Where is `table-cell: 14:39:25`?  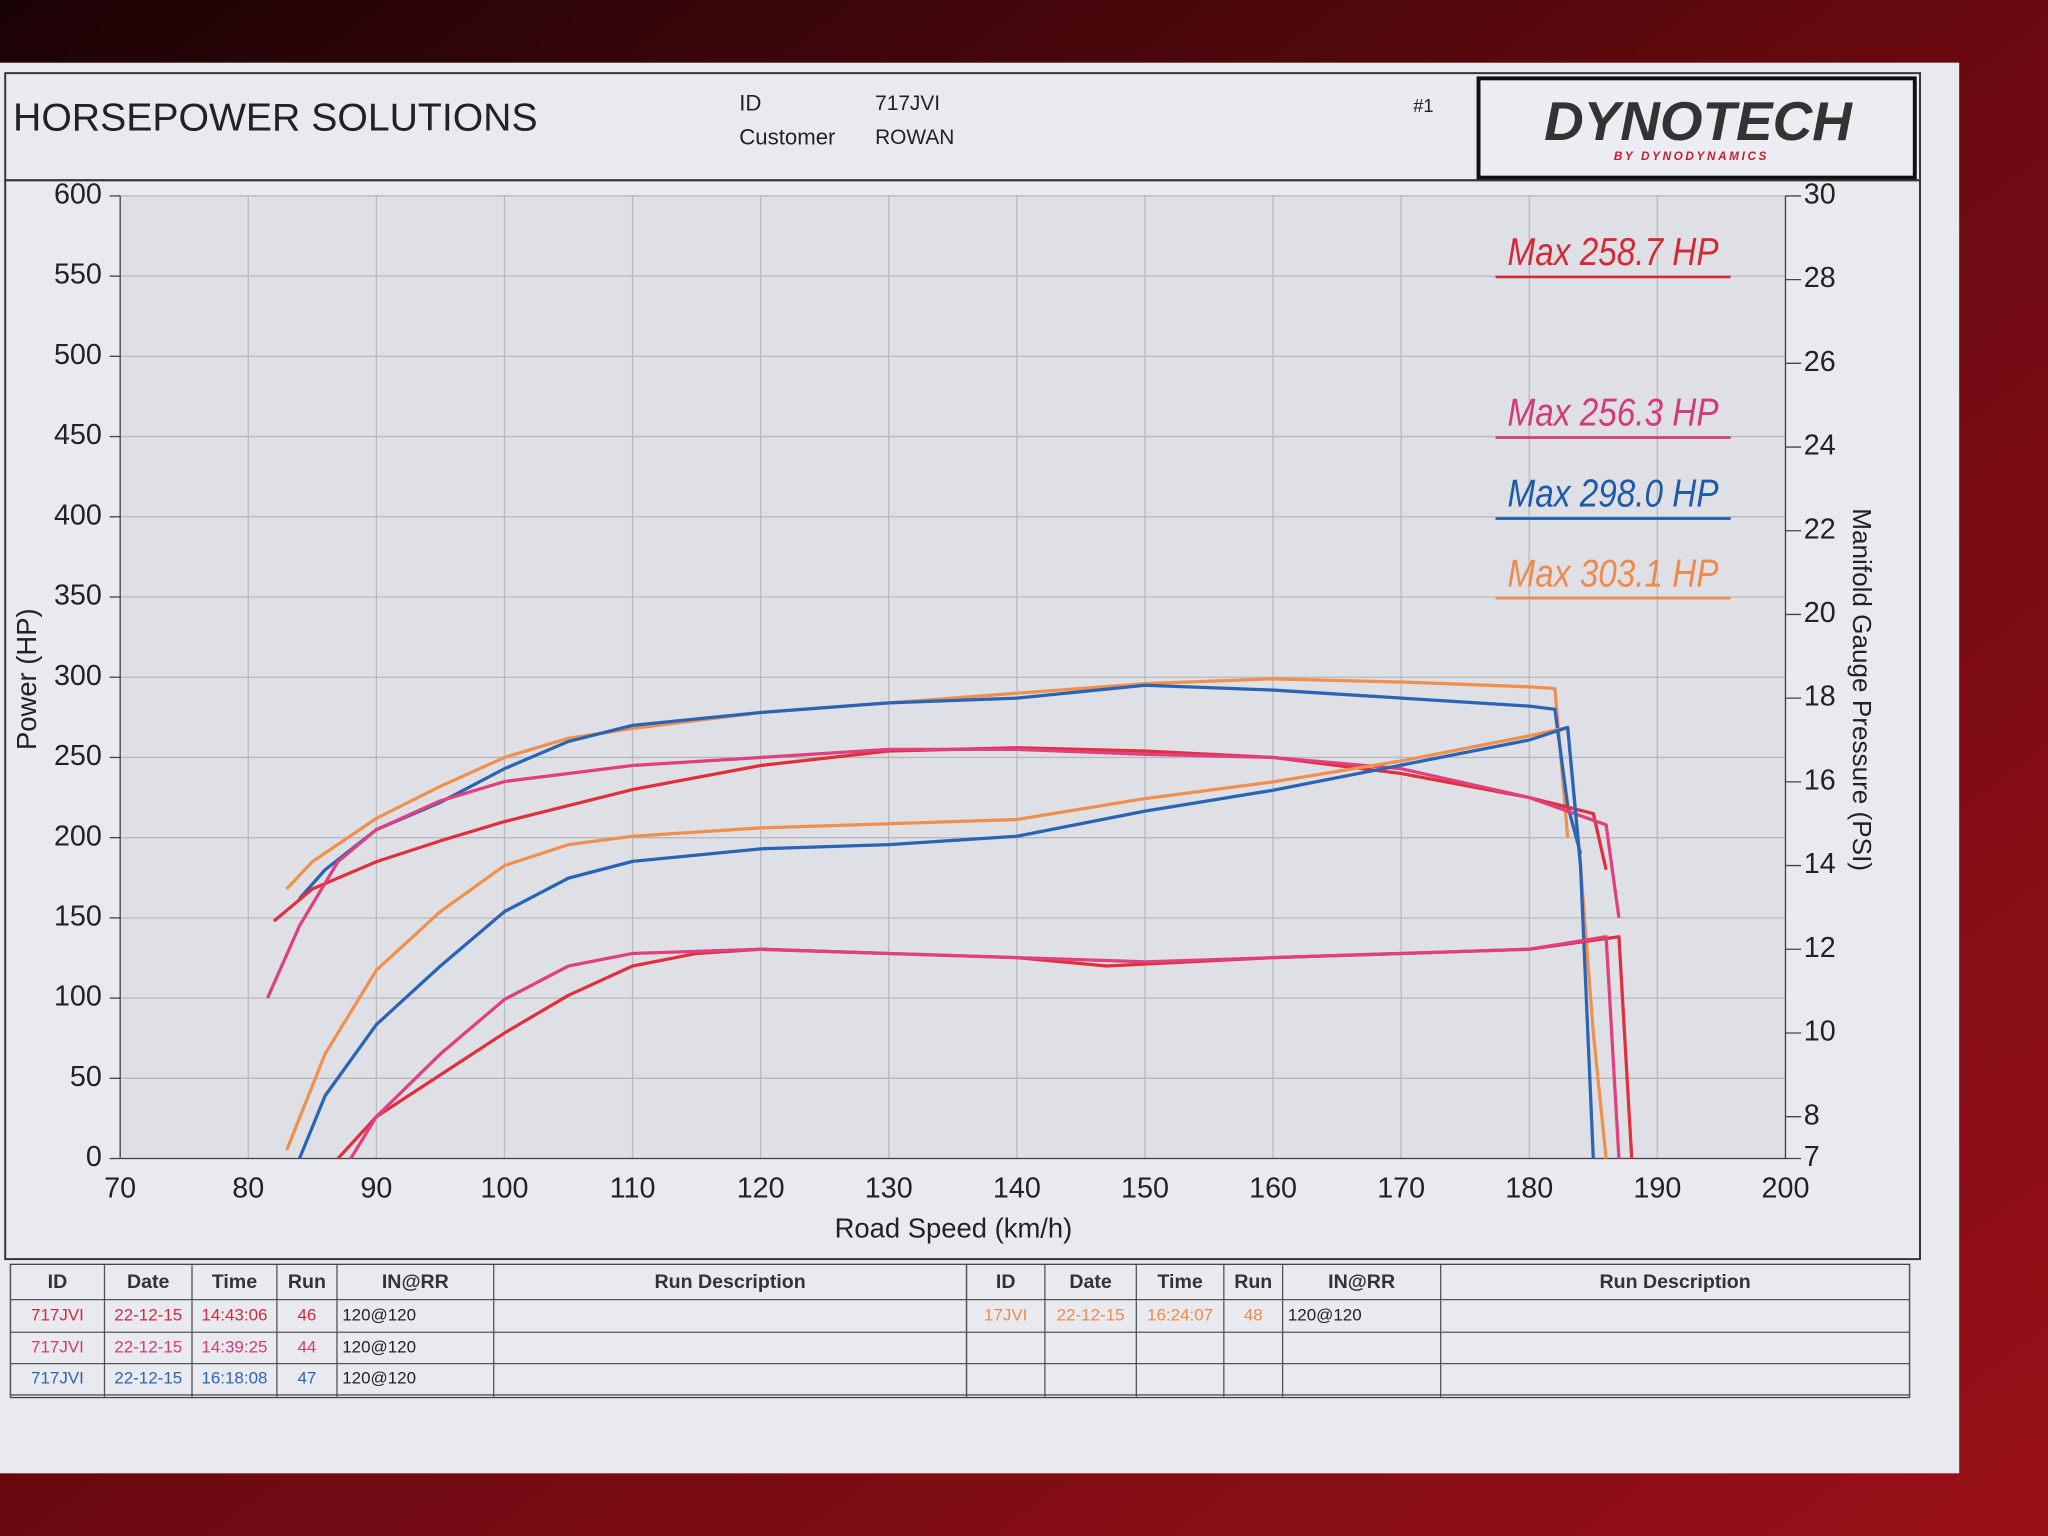
table-cell: 14:39:25 is located at coordinates (234, 1346).